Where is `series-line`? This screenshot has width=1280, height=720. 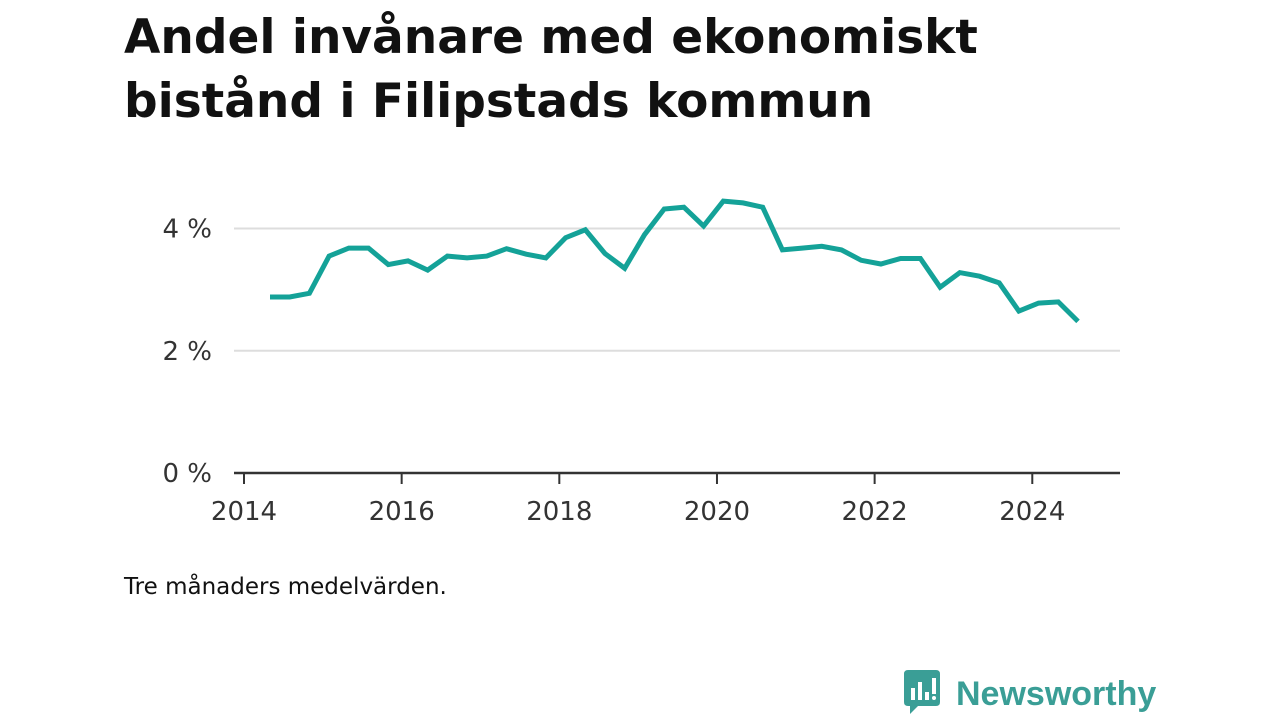 series-line is located at coordinates (675, 261).